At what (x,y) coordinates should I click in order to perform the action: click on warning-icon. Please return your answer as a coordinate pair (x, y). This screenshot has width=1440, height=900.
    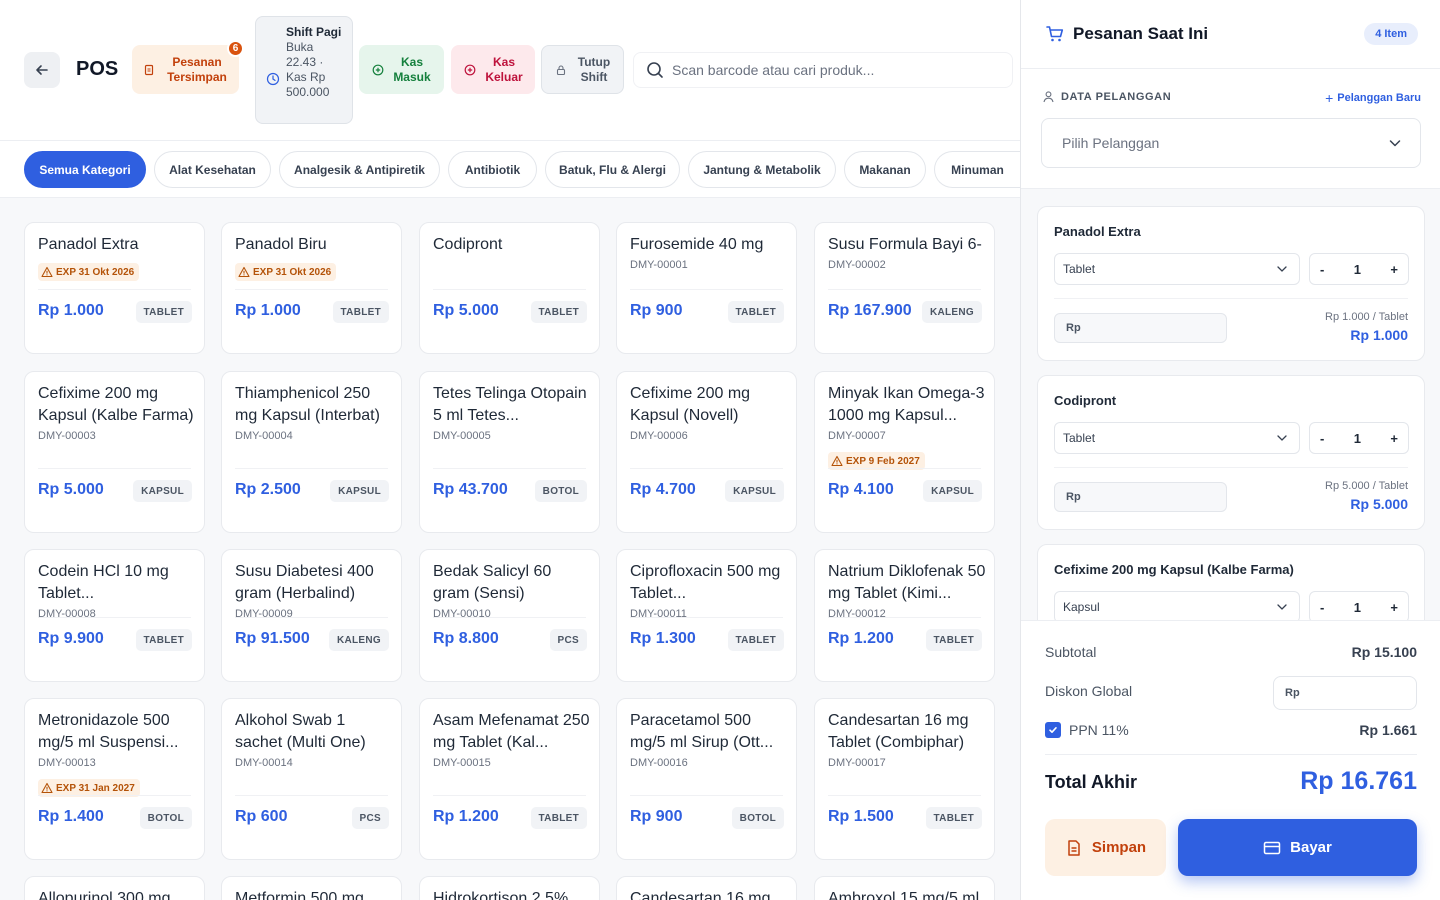
    Looking at the image, I should click on (244, 272).